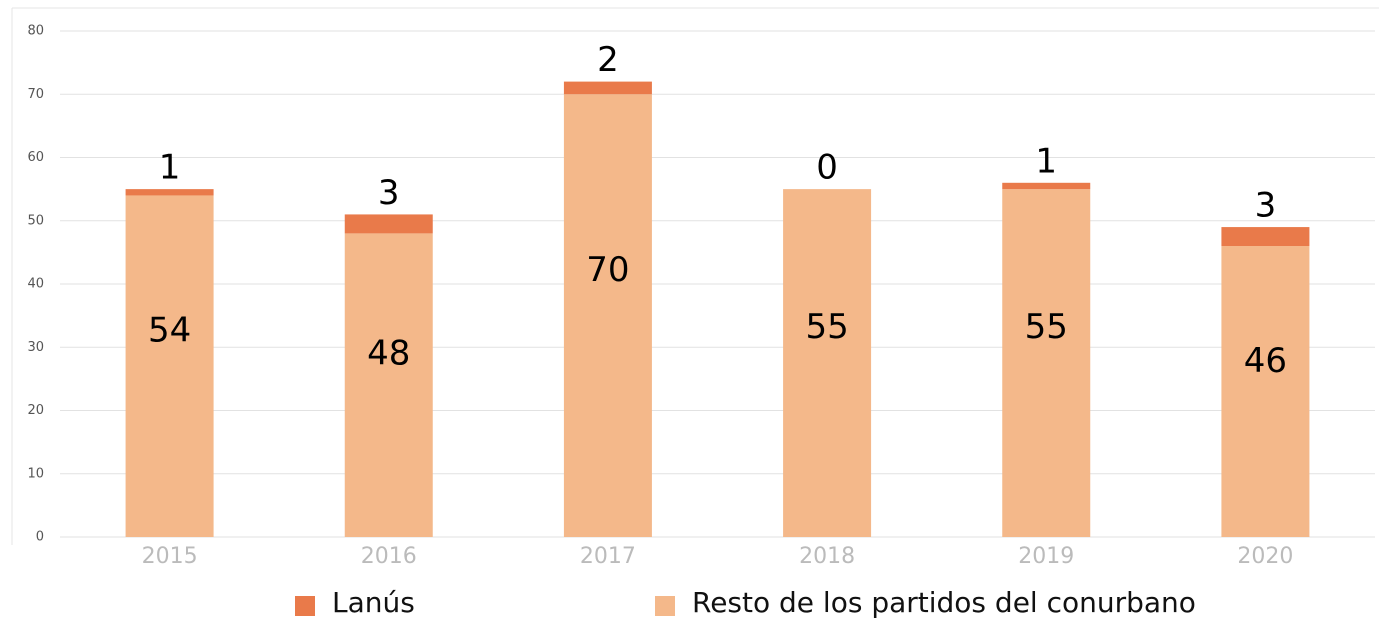  Describe the element at coordinates (35, 347) in the screenshot. I see `y-tick-label: 30` at that location.